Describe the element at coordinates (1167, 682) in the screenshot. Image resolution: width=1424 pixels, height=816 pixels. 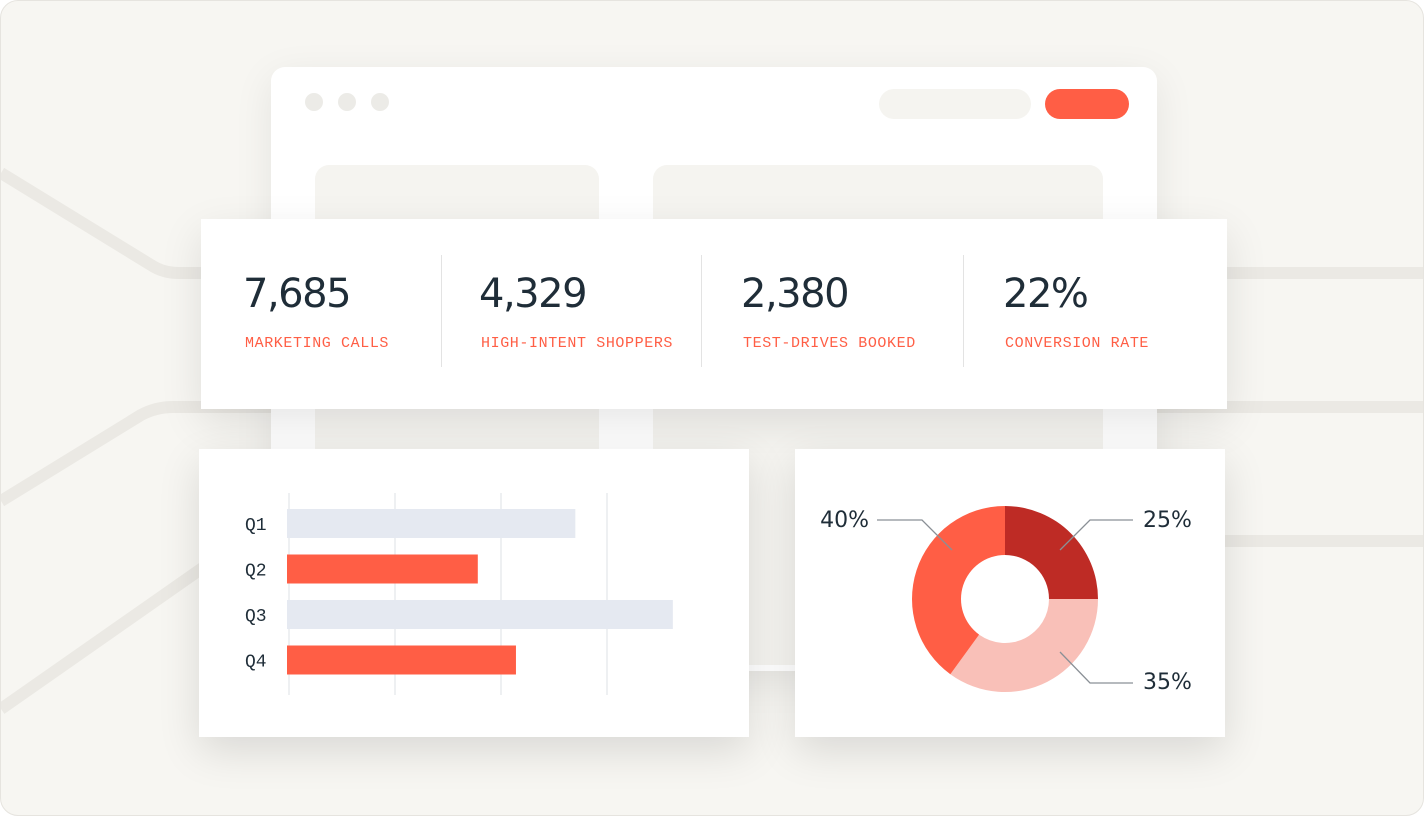
I see `donut-slice-label: 35%` at that location.